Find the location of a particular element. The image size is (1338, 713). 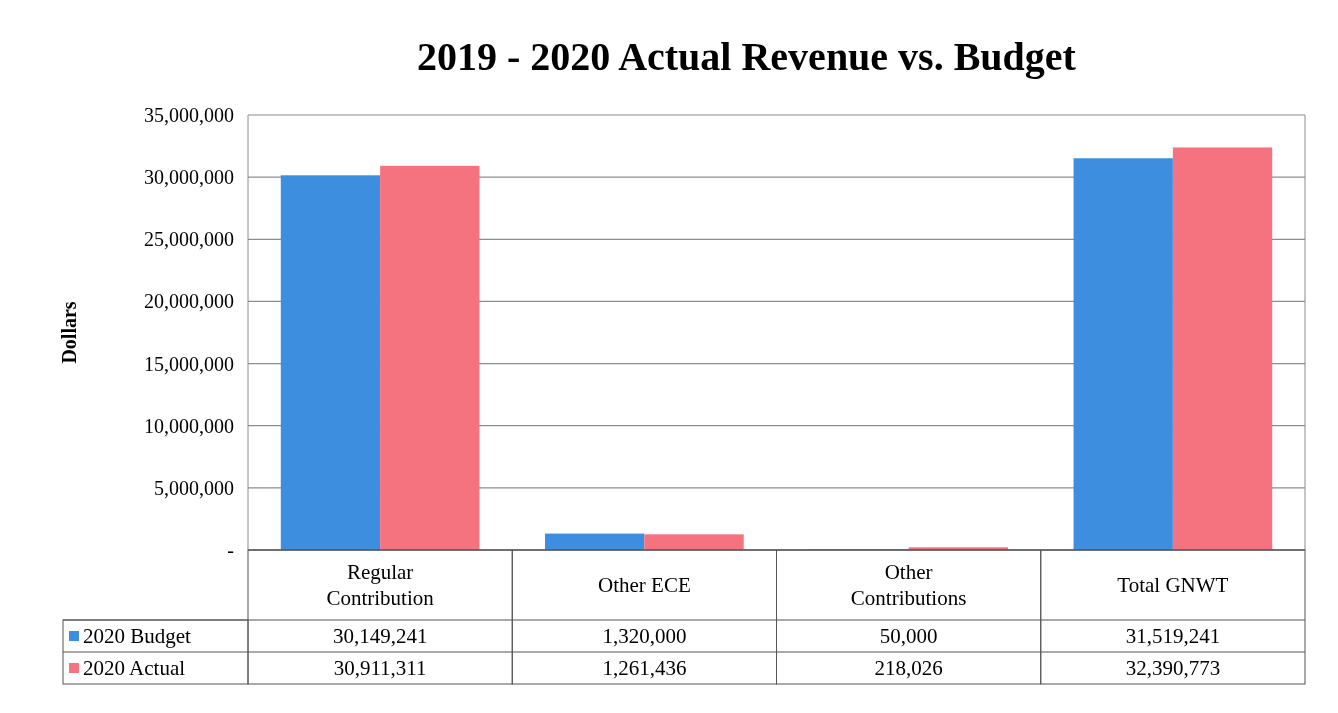

data-label: 32,390,773 is located at coordinates (1173, 668).